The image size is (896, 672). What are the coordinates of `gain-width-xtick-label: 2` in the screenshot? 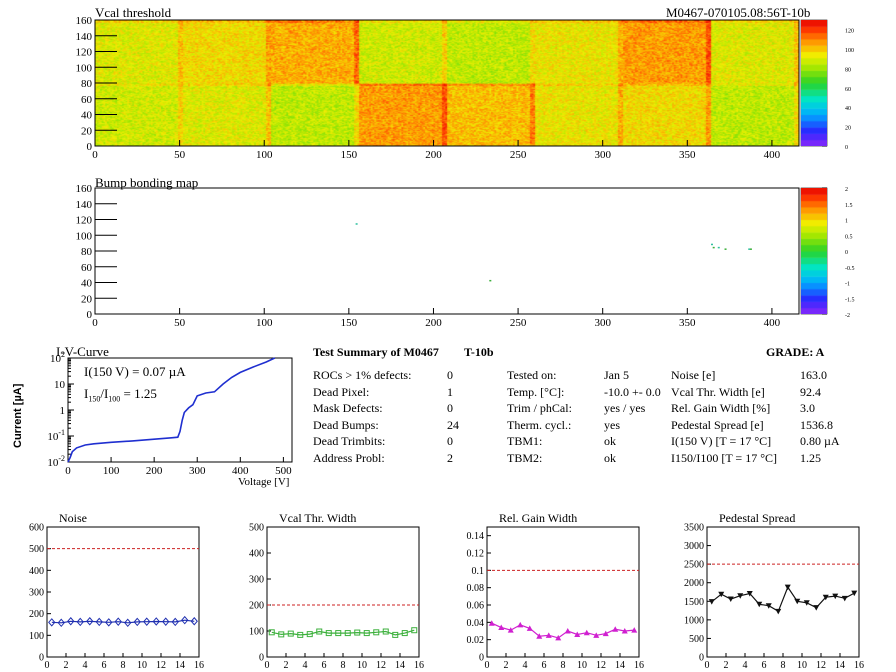 It's located at (506, 665).